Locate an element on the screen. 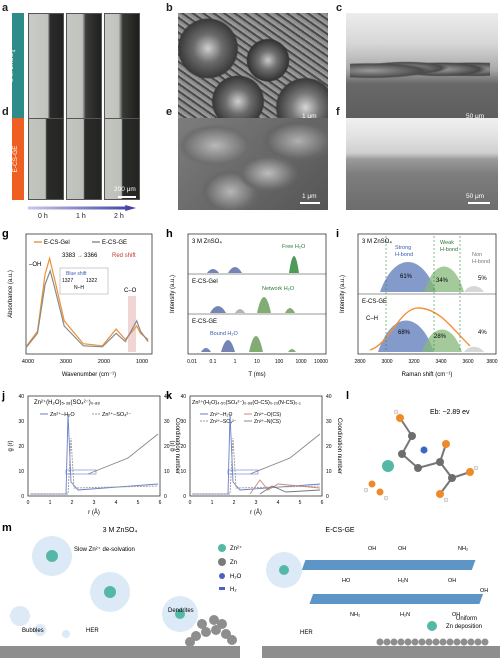  pct-bottom-strong: 68% is located at coordinates (404, 333).